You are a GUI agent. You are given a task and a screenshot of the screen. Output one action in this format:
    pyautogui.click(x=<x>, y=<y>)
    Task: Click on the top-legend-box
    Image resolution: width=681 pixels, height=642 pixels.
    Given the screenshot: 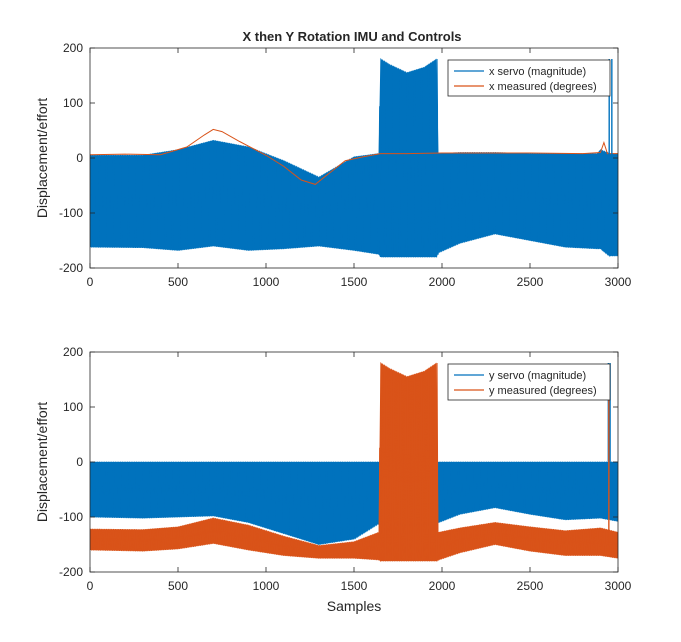 What is the action you would take?
    pyautogui.click(x=529, y=78)
    